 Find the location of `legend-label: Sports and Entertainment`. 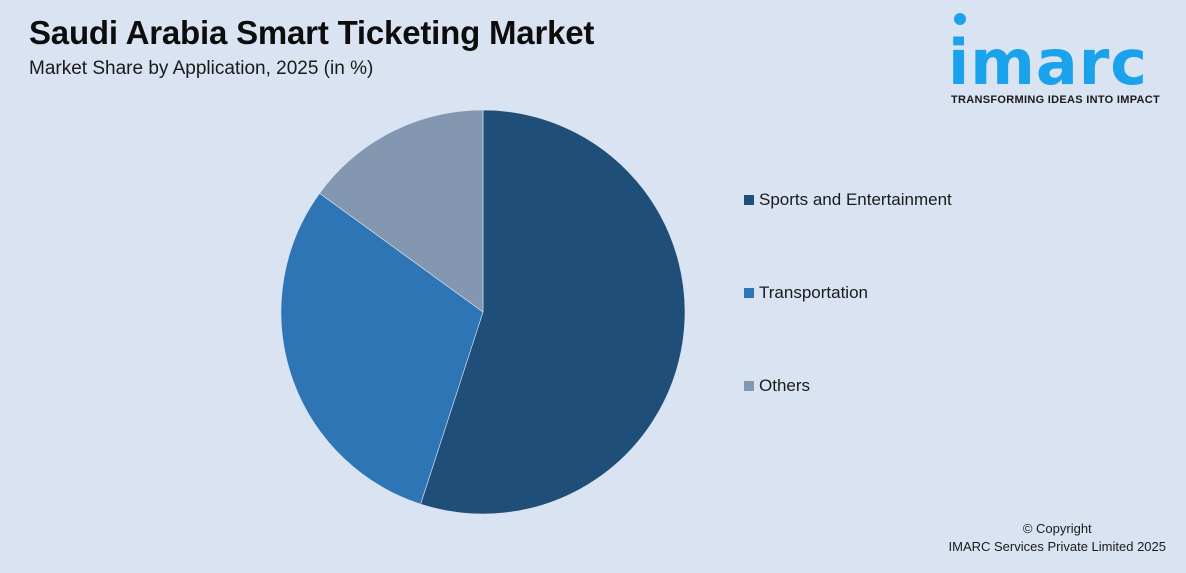

legend-label: Sports and Entertainment is located at coordinates (855, 199).